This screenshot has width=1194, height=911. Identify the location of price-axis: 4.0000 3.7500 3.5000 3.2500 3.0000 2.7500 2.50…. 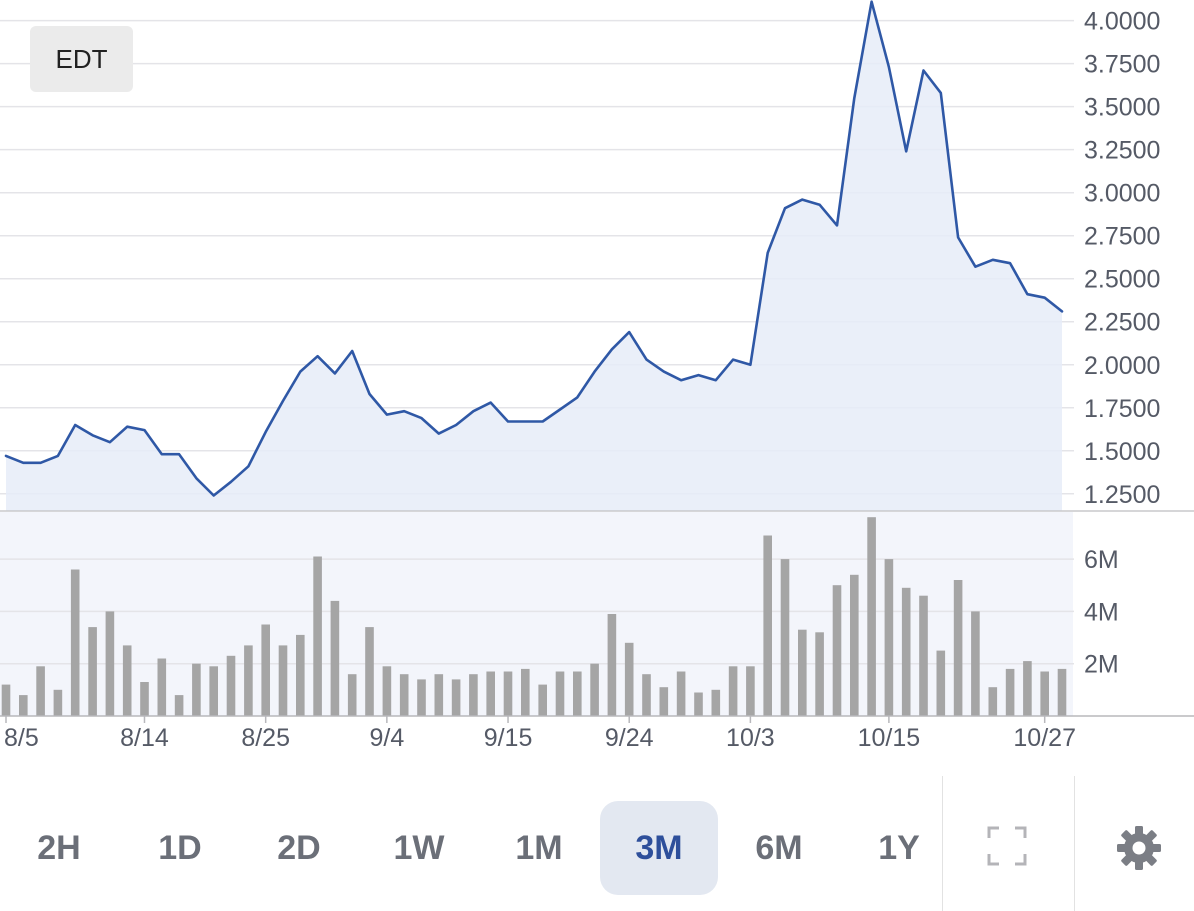
(1122, 258).